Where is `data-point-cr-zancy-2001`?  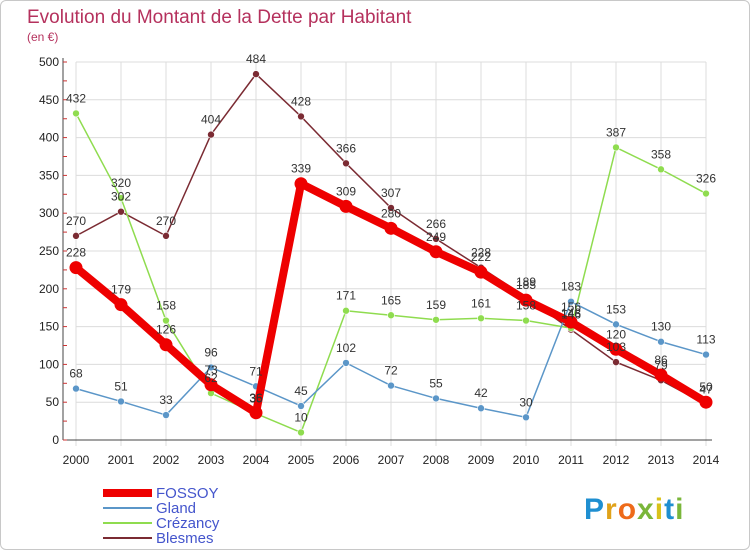
data-point-cr-zancy-2001 is located at coordinates (121, 198).